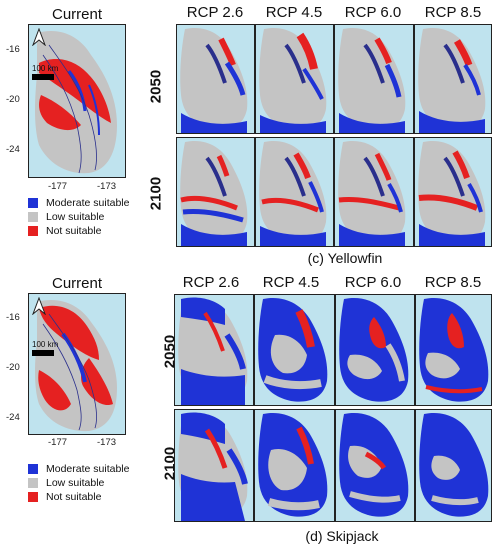  Describe the element at coordinates (77, 14) in the screenshot. I see `yellowfin-current-title: Current` at that location.